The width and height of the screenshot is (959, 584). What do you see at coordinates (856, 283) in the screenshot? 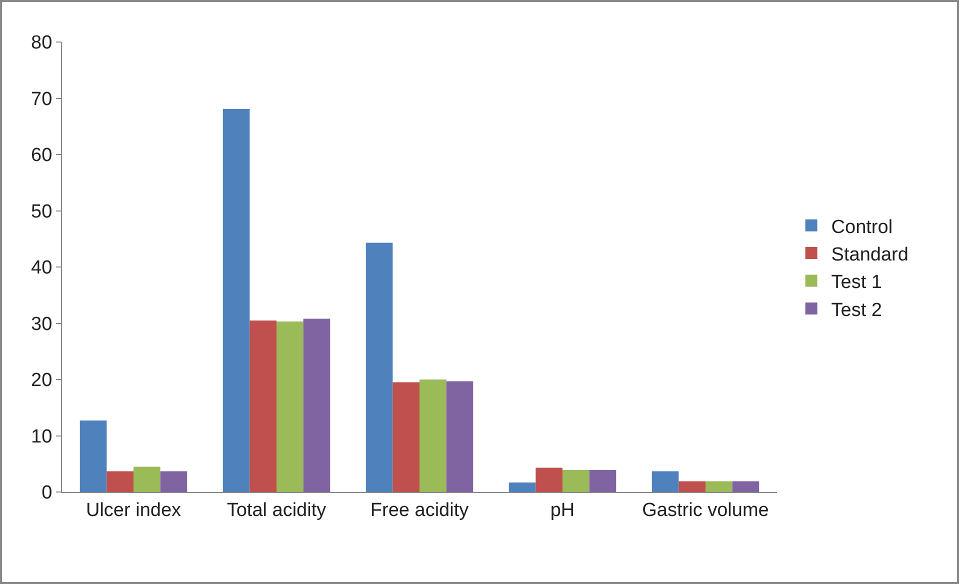
I see `legend-label: Test 1` at bounding box center [856, 283].